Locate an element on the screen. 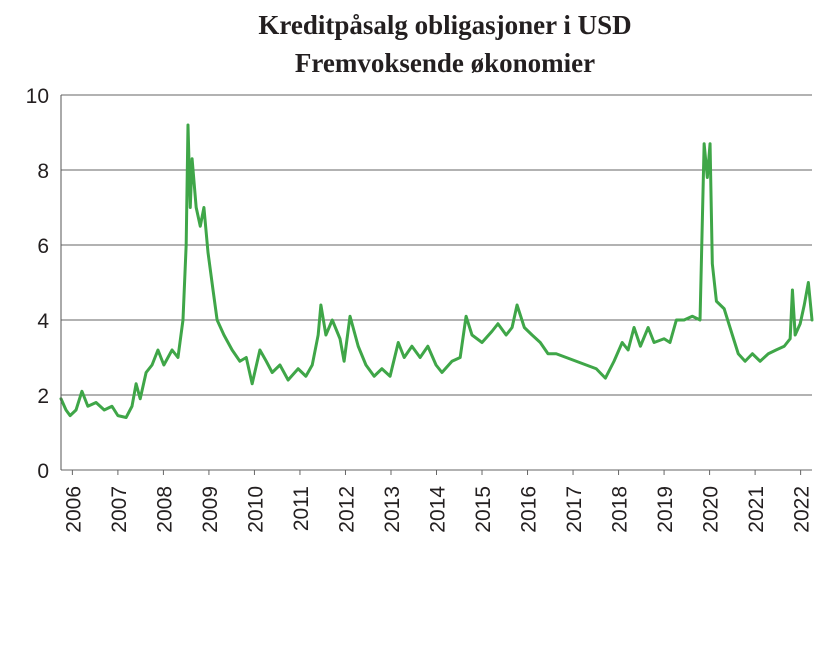 This screenshot has width=835, height=648. x-tick-label: 2008 is located at coordinates (164, 509).